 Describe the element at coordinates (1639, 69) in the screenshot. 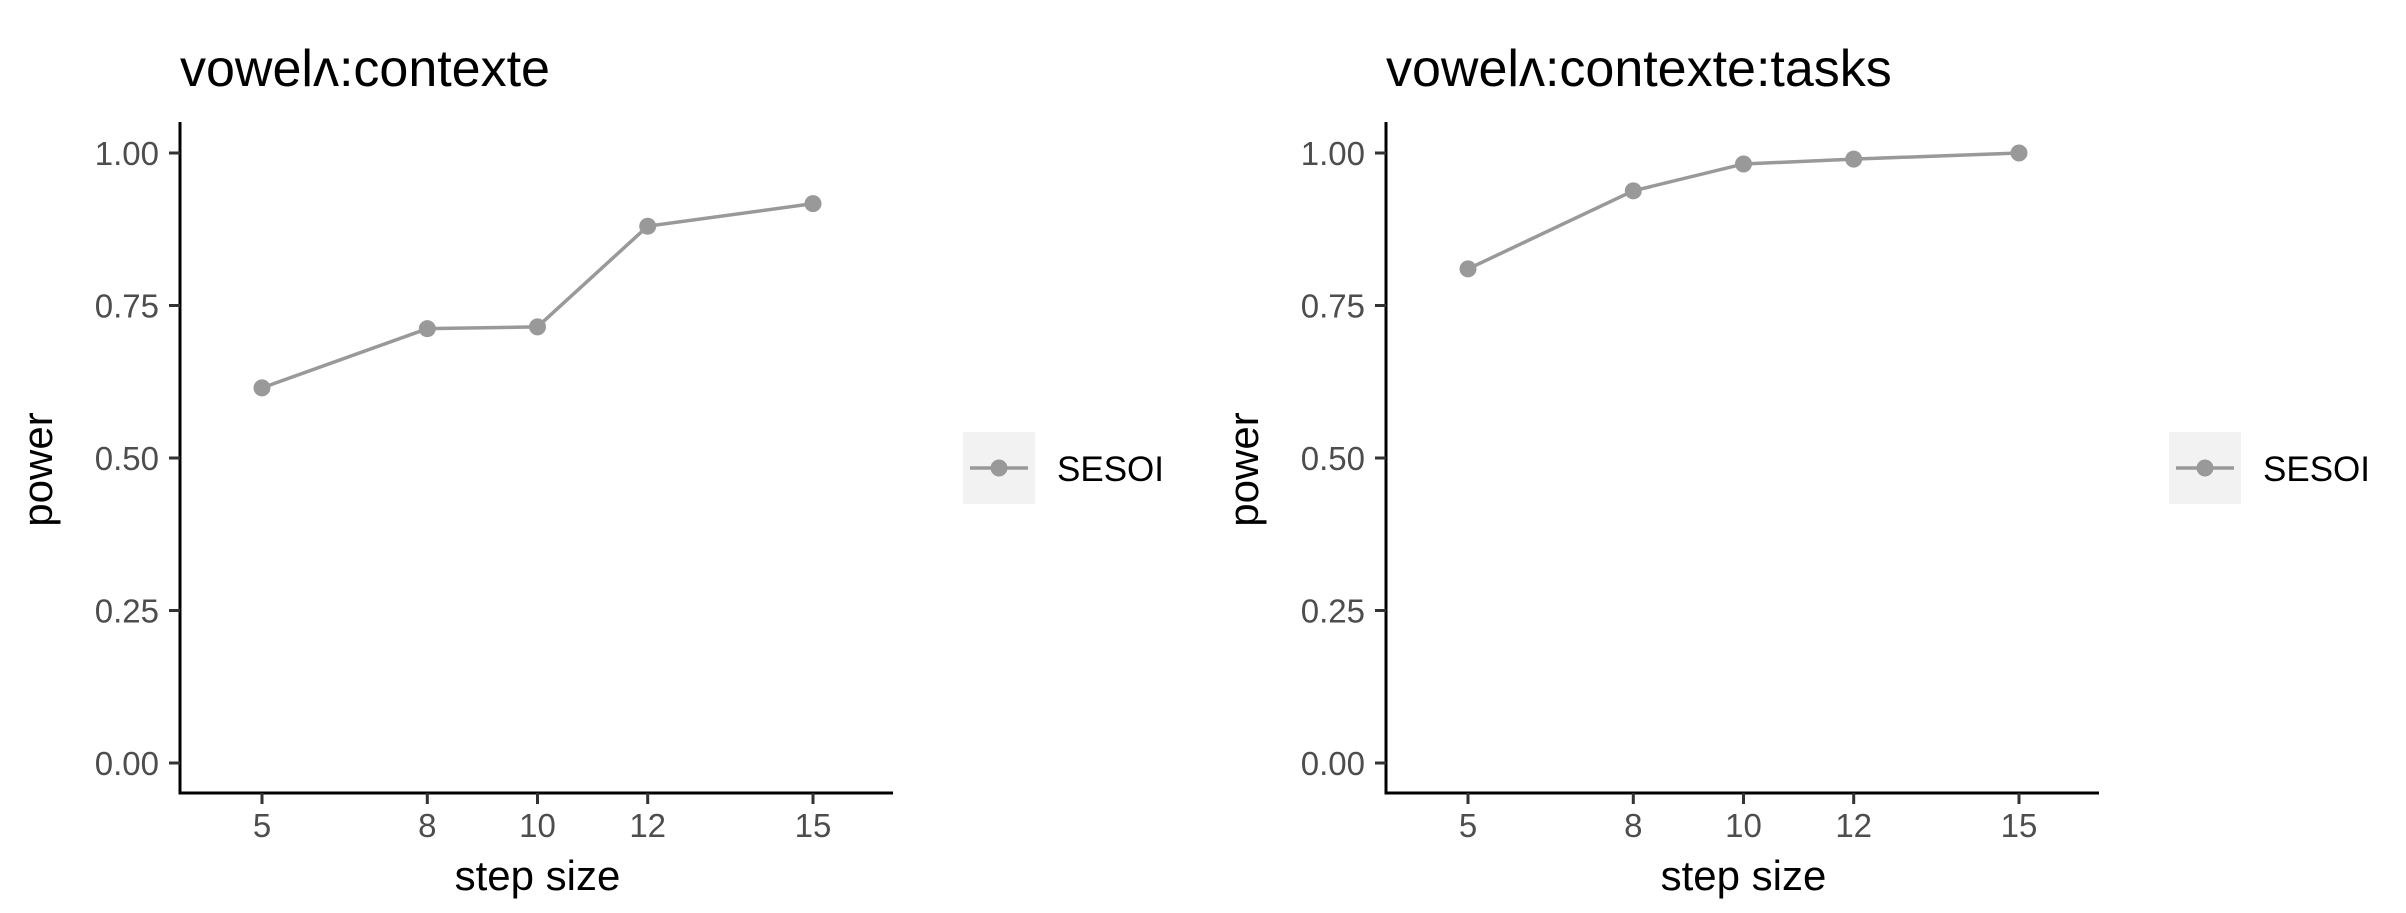

I see `chart-title: vowelʌ:contexte:tasks` at that location.